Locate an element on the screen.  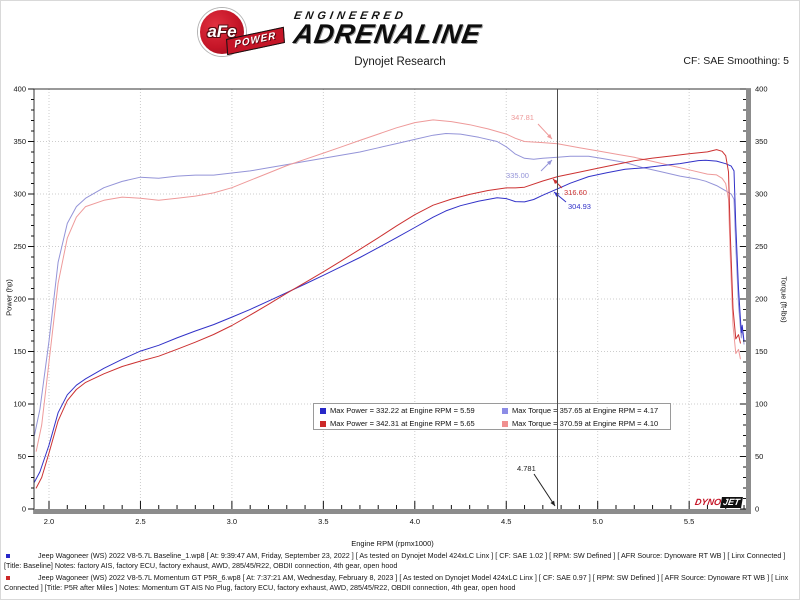
rpm-cursor-line is located at coordinates (557, 299).